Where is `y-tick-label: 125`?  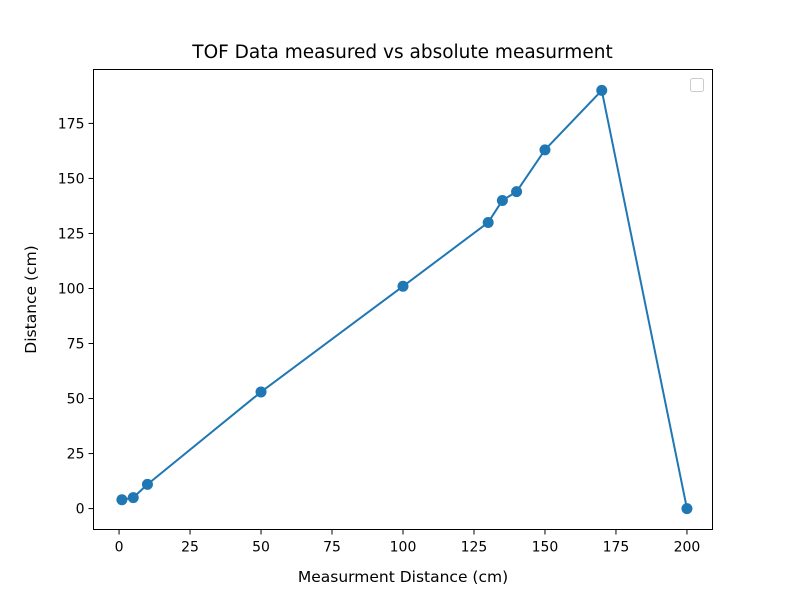 y-tick-label: 125 is located at coordinates (71, 234).